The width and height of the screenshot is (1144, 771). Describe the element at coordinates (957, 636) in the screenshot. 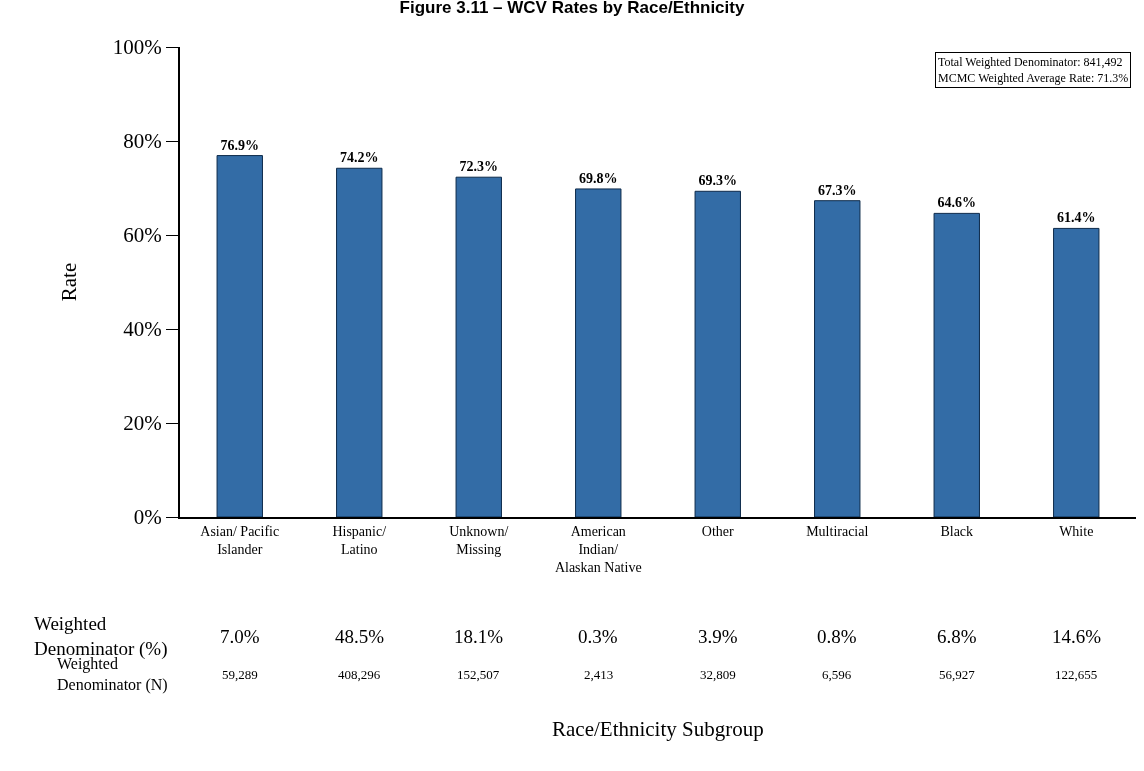

I see `text: 6.8%` at that location.